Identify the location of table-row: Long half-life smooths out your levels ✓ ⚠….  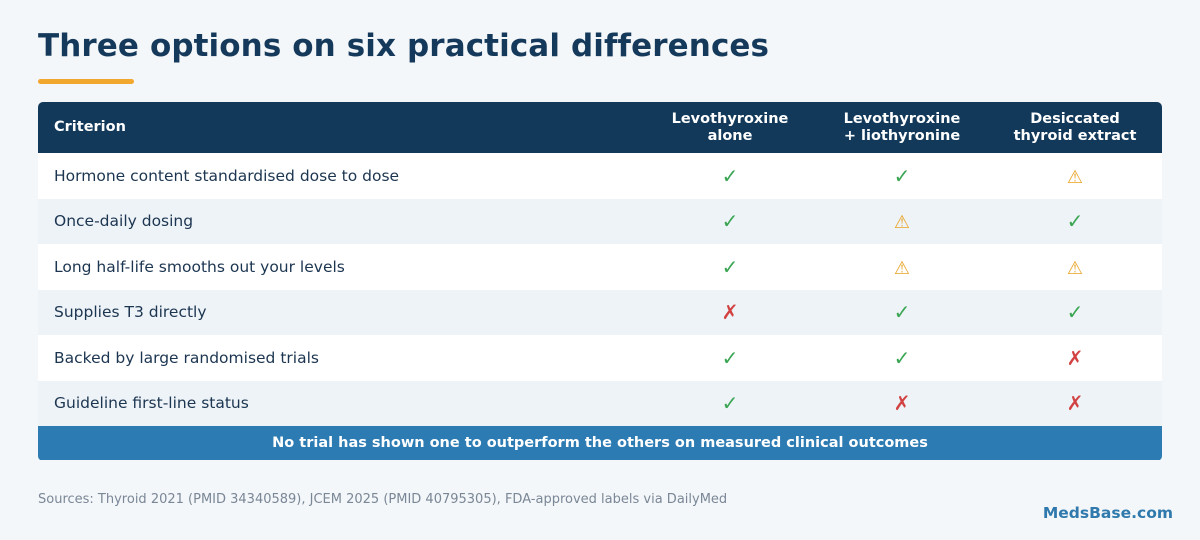
(600, 267).